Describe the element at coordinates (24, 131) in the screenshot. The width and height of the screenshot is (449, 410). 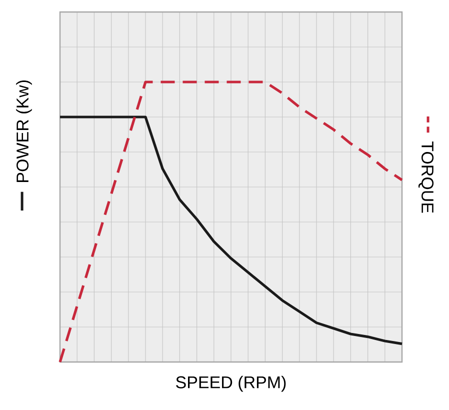
I see `y-axis-title: POWER (Kw)` at that location.